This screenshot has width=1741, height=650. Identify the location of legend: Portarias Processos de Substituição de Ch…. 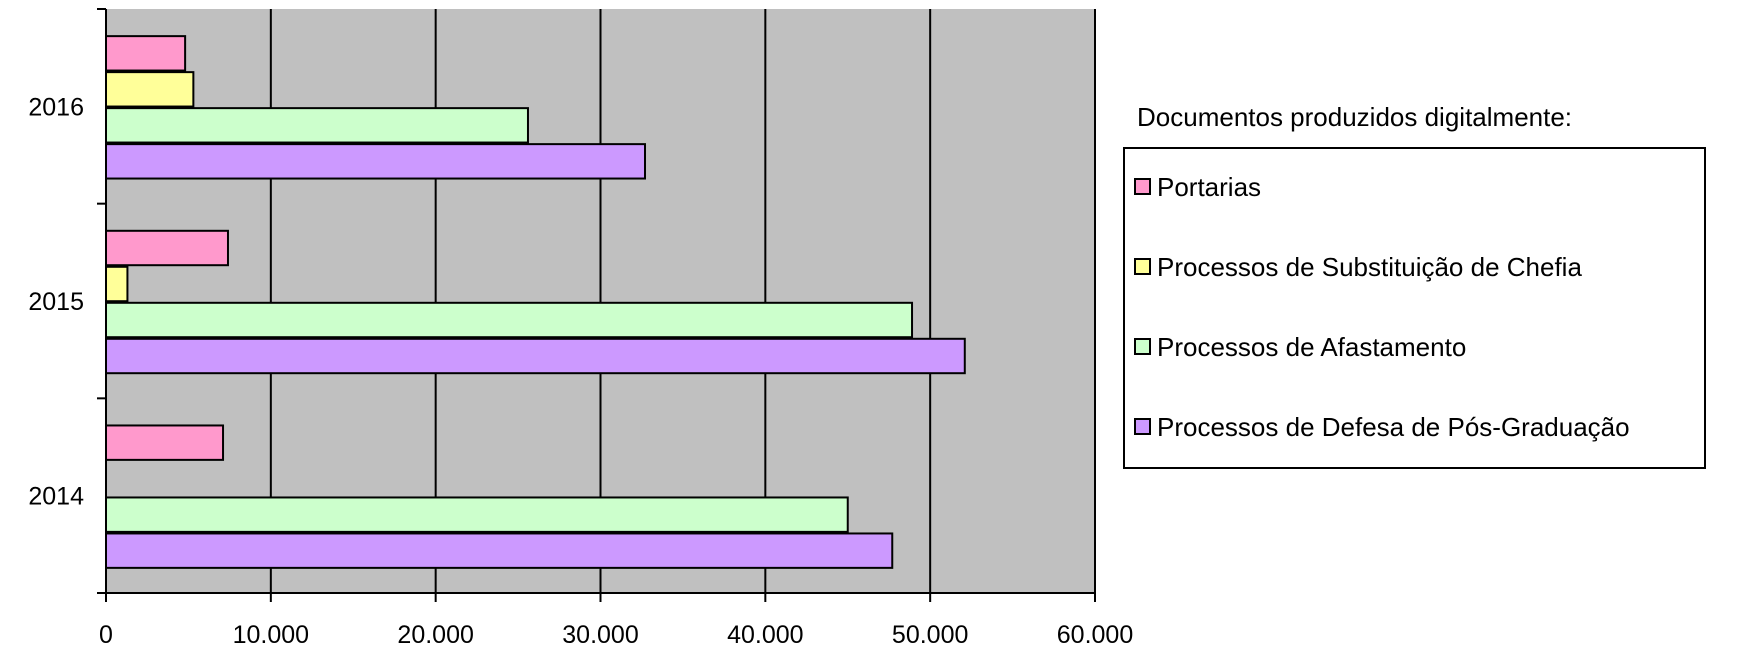
(1382, 307).